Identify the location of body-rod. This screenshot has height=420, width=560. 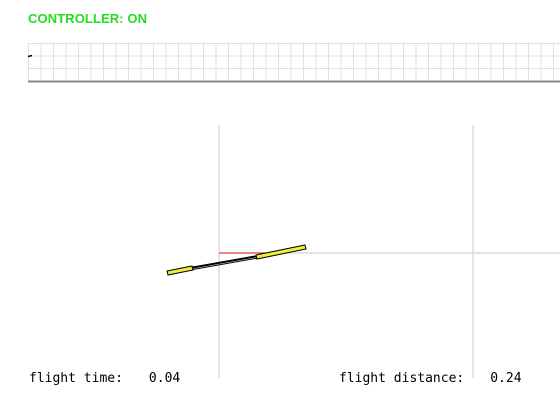
(224, 262).